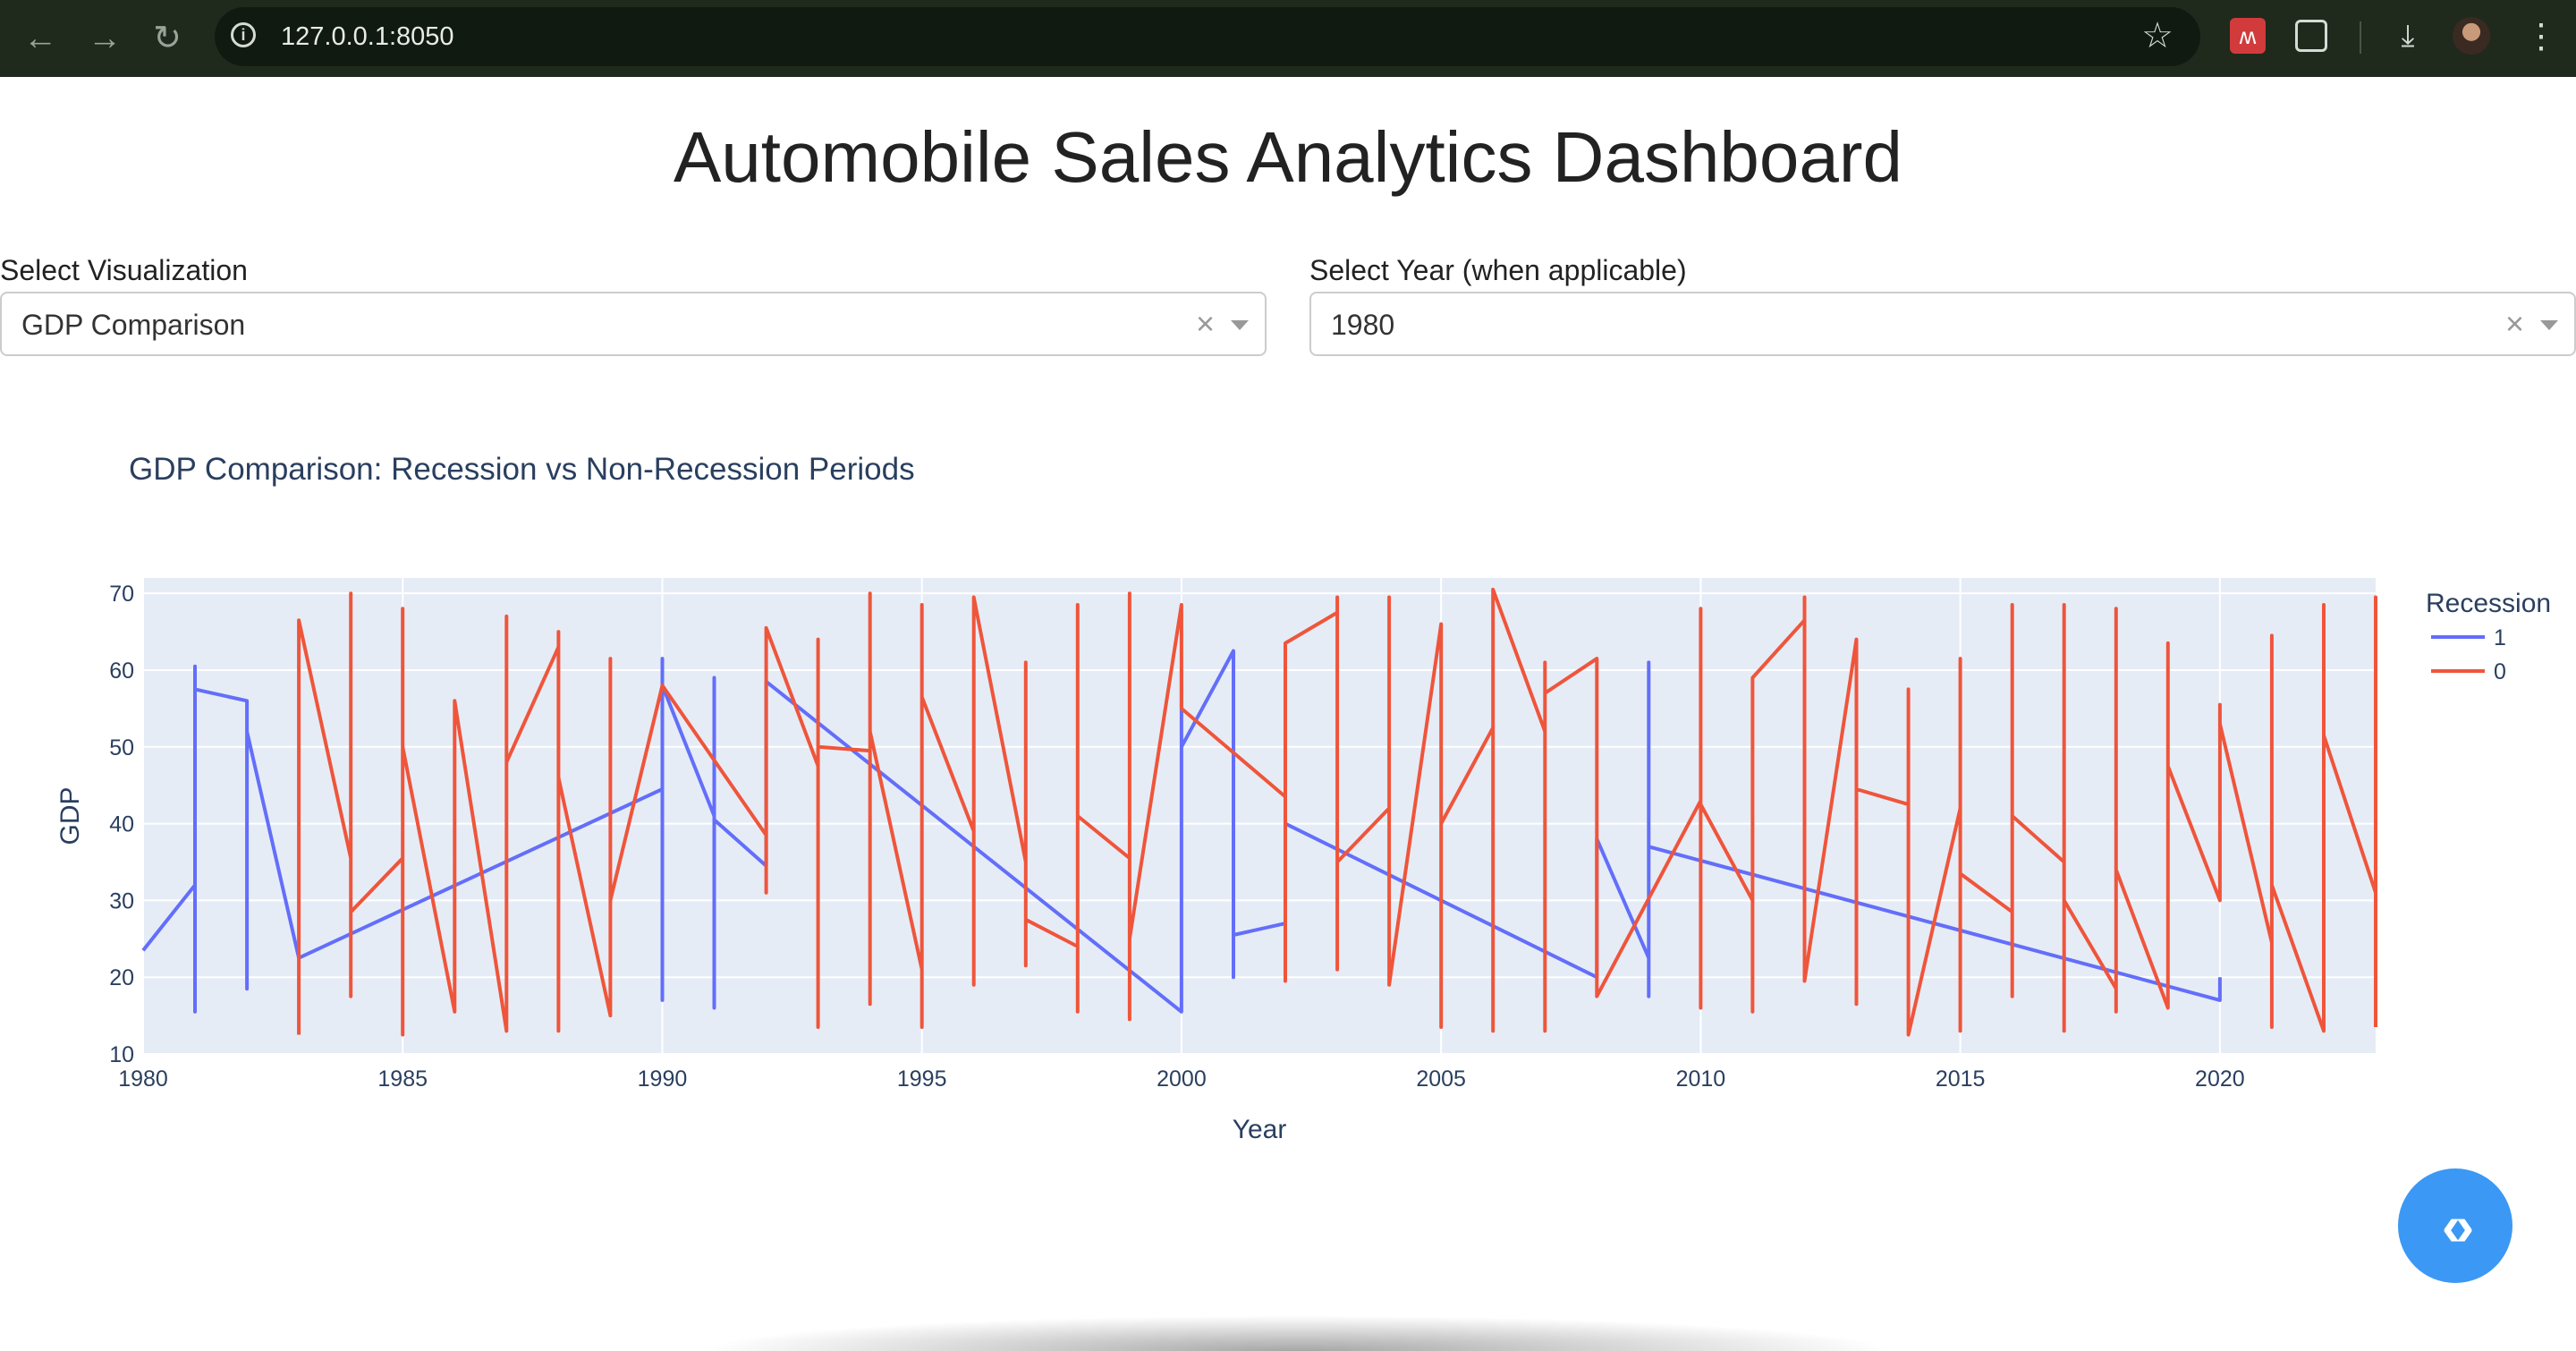 The width and height of the screenshot is (2576, 1351). What do you see at coordinates (121, 978) in the screenshot?
I see `y-tick-label: 20` at bounding box center [121, 978].